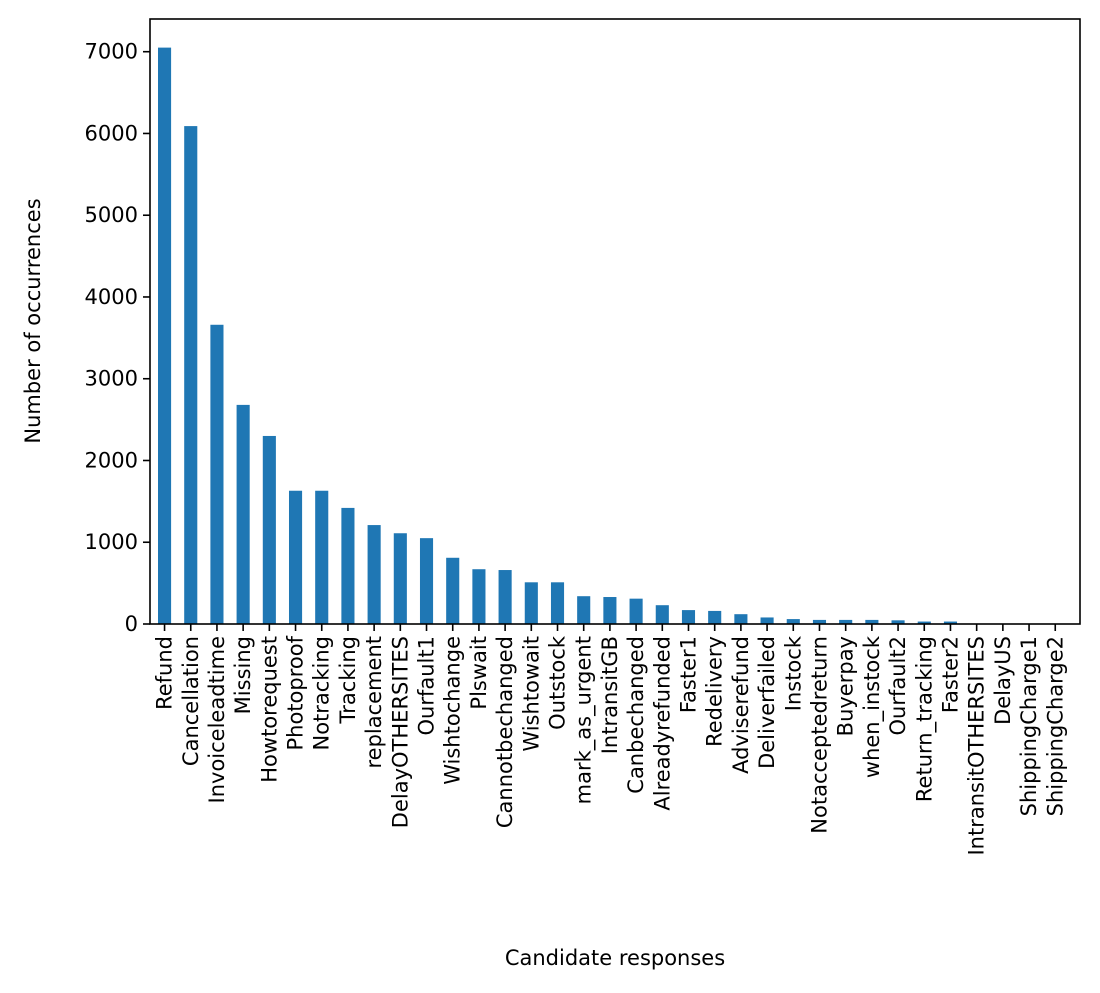 The width and height of the screenshot is (1100, 993). What do you see at coordinates (793, 621) in the screenshot?
I see `bar-Instock` at bounding box center [793, 621].